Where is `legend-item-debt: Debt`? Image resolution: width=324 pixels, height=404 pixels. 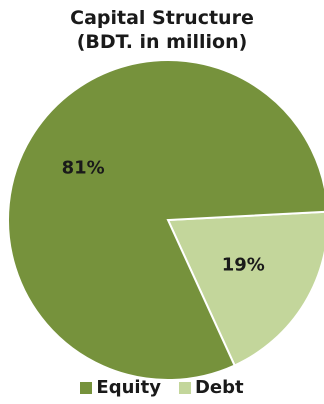 legend-item-debt: Debt is located at coordinates (211, 387).